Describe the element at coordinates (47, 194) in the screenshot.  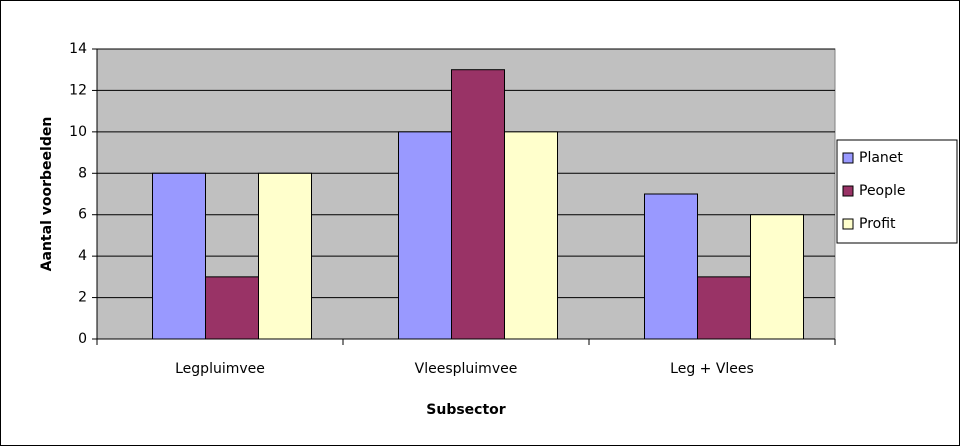
I see `y-axis-label: Aantal voorbeelden` at that location.